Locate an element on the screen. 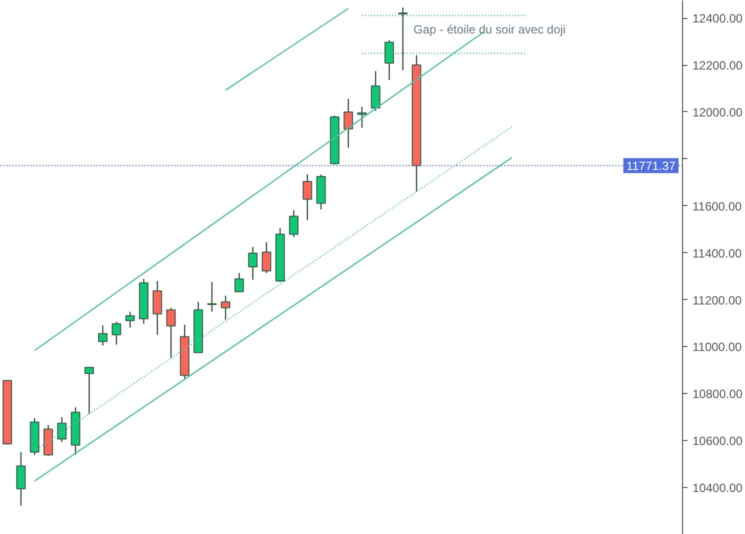 The height and width of the screenshot is (534, 745). y-tick-label: 10400.00 is located at coordinates (717, 488).